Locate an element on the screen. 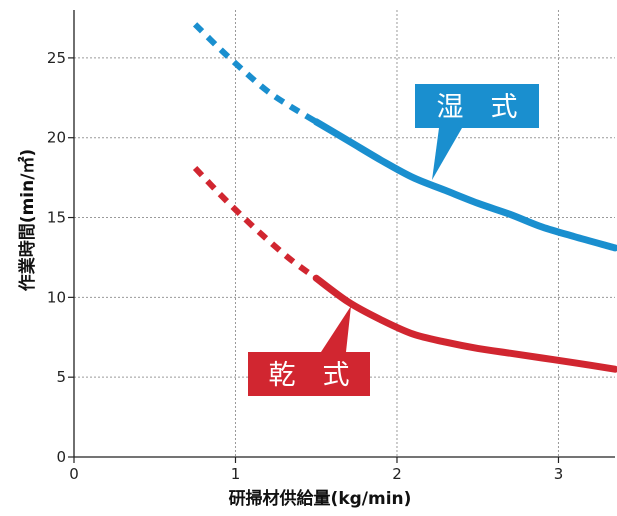 The height and width of the screenshot is (516, 617). series-wet-solid-line is located at coordinates (464, 185).